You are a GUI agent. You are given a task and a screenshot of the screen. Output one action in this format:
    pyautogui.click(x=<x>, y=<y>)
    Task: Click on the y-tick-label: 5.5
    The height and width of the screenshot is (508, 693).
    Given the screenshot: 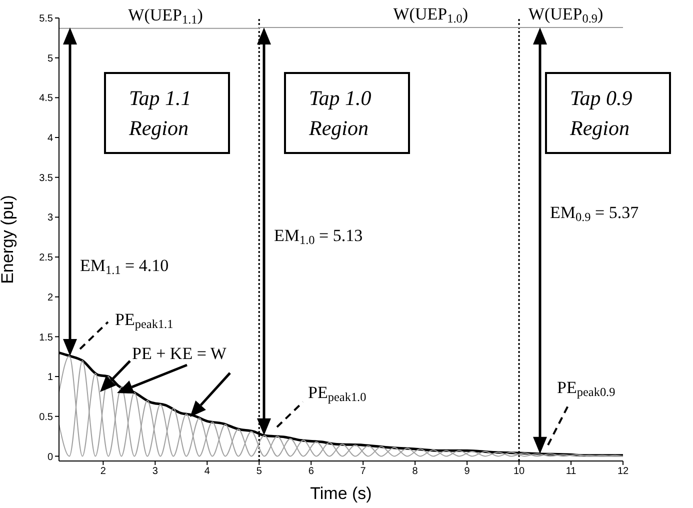 What is the action you would take?
    pyautogui.click(x=46, y=19)
    